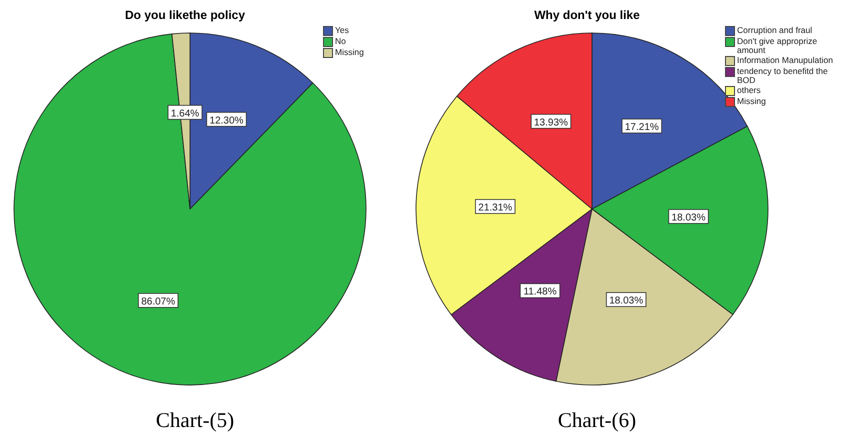 Image resolution: width=864 pixels, height=441 pixels. I want to click on legend-label: Information Manupulation, so click(785, 60).